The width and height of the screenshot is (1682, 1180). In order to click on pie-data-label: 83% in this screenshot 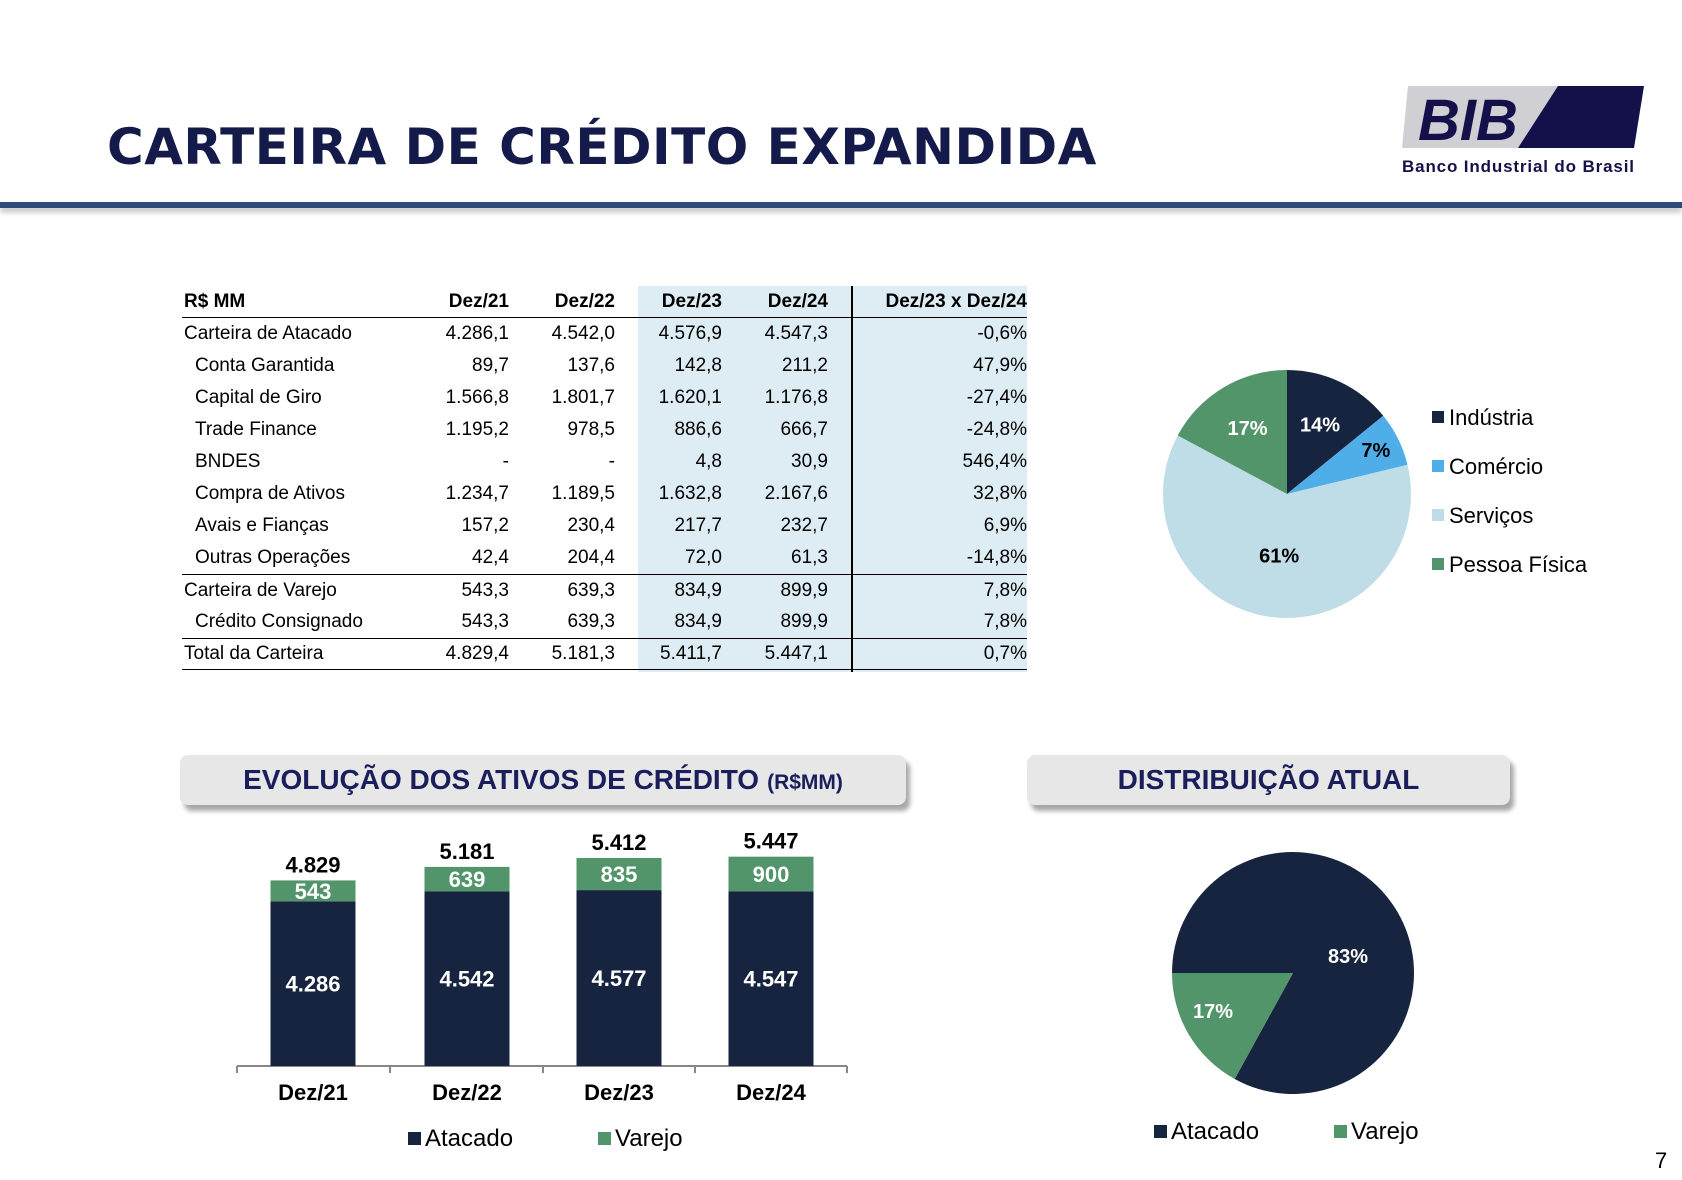, I will do `click(1348, 957)`.